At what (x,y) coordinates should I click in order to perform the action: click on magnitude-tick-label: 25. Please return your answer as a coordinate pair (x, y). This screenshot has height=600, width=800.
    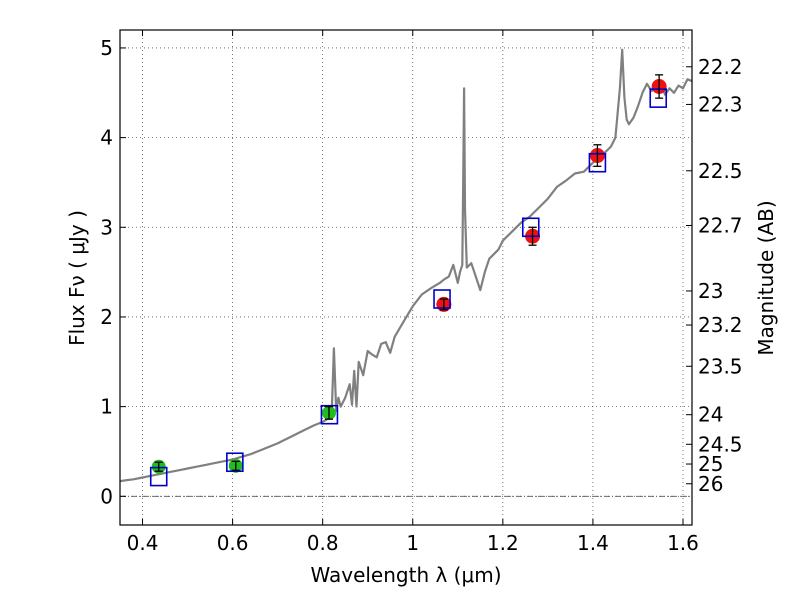
    Looking at the image, I should click on (710, 464).